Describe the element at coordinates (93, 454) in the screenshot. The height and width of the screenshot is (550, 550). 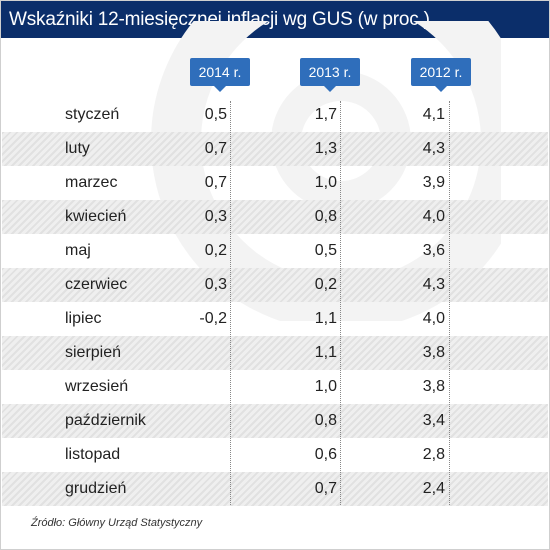
I see `month-label: listopad` at that location.